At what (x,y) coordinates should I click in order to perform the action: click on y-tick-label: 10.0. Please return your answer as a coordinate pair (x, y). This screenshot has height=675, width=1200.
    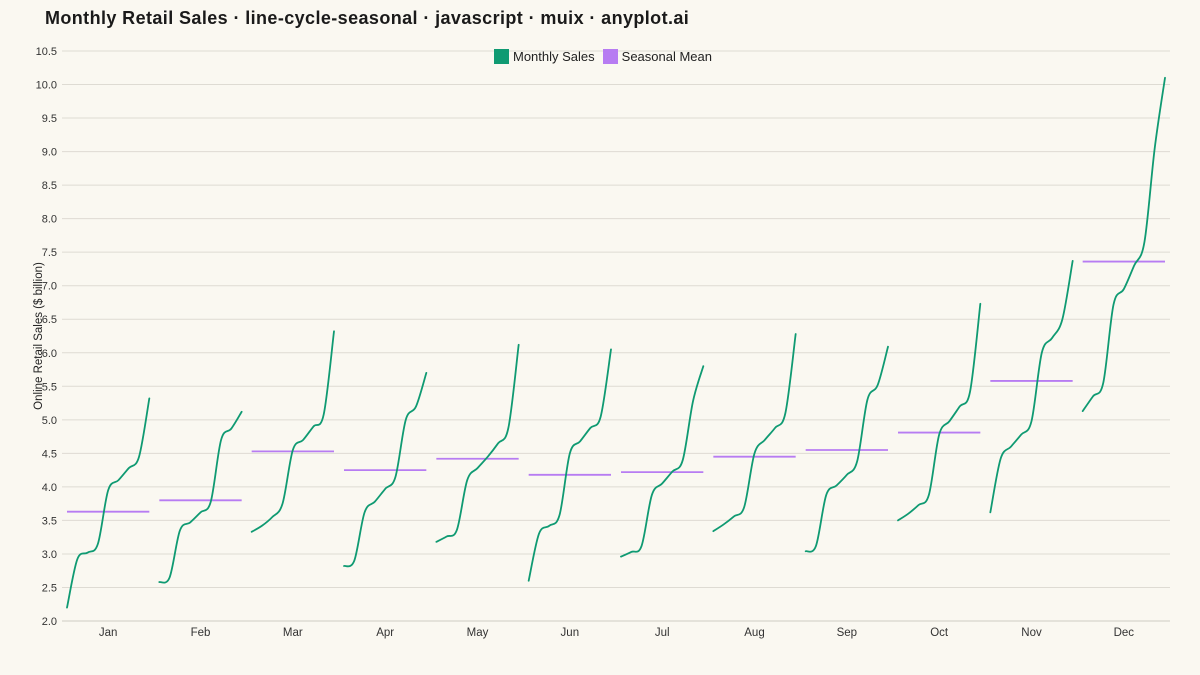
    Looking at the image, I should click on (46, 86).